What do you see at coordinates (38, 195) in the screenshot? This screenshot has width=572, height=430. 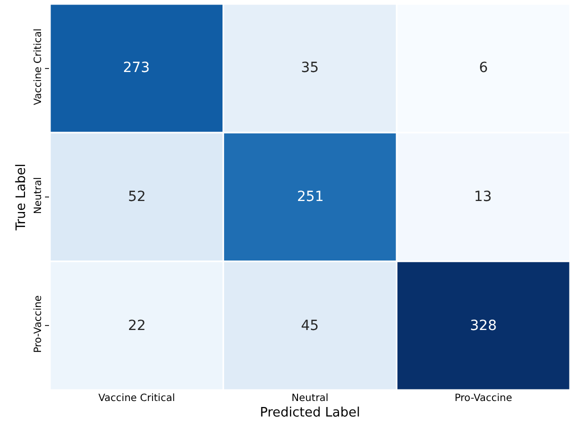 I see `y-tick-label: Neutral` at bounding box center [38, 195].